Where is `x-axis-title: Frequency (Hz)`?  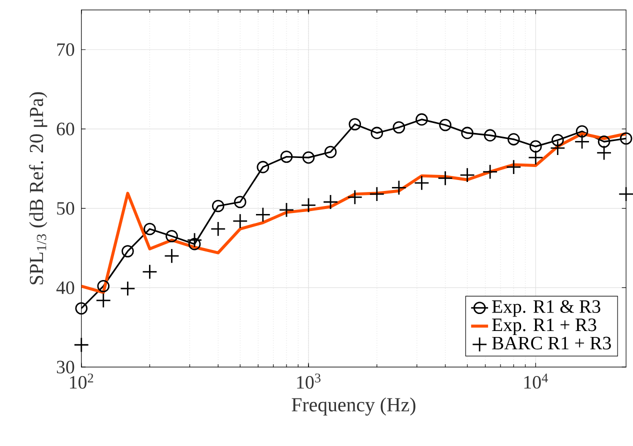 x-axis-title: Frequency (Hz) is located at coordinates (354, 406).